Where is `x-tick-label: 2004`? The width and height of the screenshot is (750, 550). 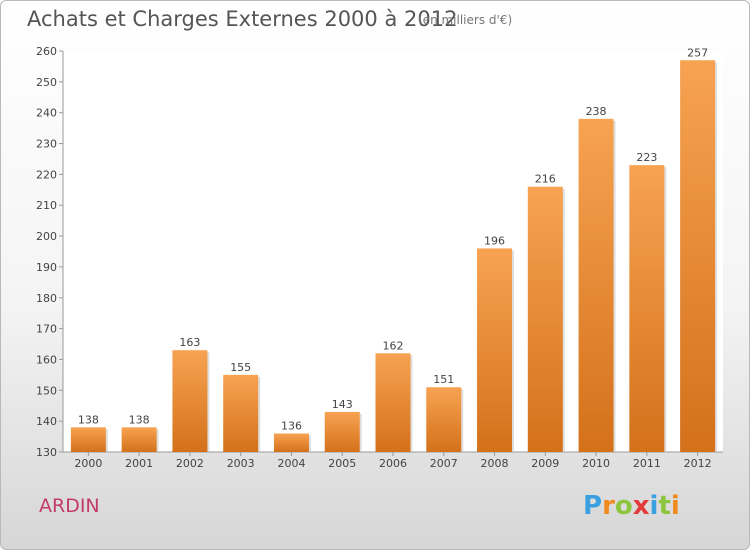 x-tick-label: 2004 is located at coordinates (291, 463).